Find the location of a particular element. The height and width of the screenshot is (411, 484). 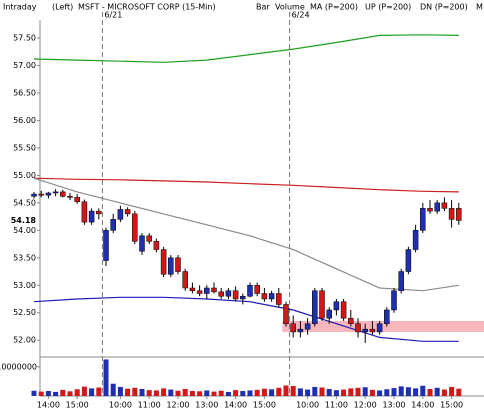

y-tick-label: 54.50 is located at coordinates (24, 202).